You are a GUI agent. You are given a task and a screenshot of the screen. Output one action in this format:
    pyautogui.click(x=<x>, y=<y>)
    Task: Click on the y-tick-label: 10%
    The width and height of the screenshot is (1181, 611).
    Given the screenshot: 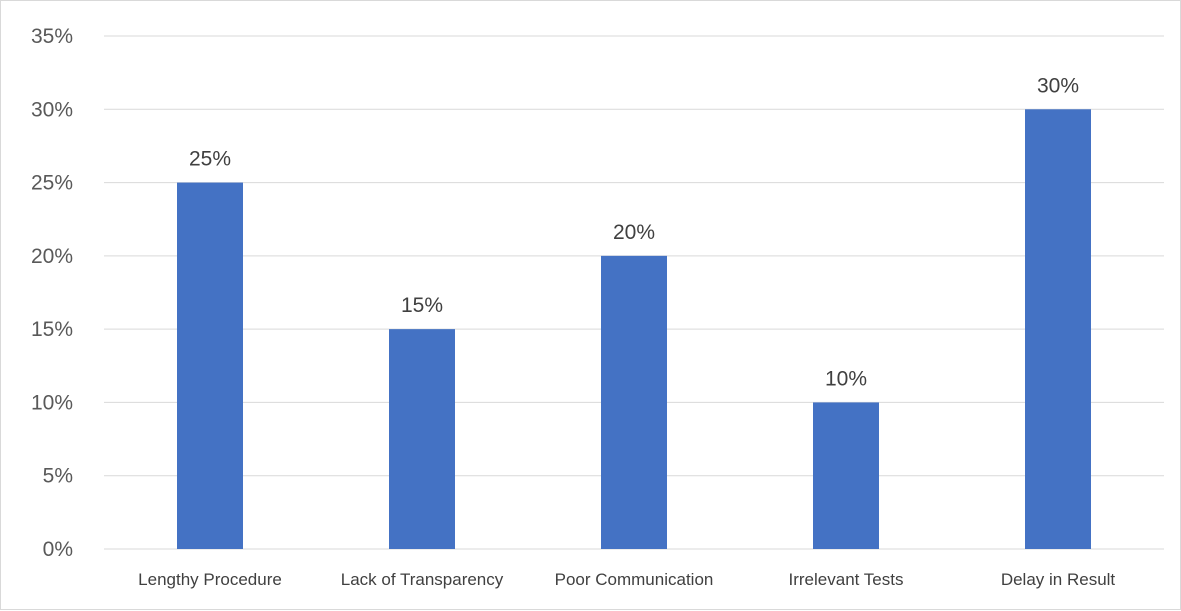 What is the action you would take?
    pyautogui.click(x=52, y=402)
    